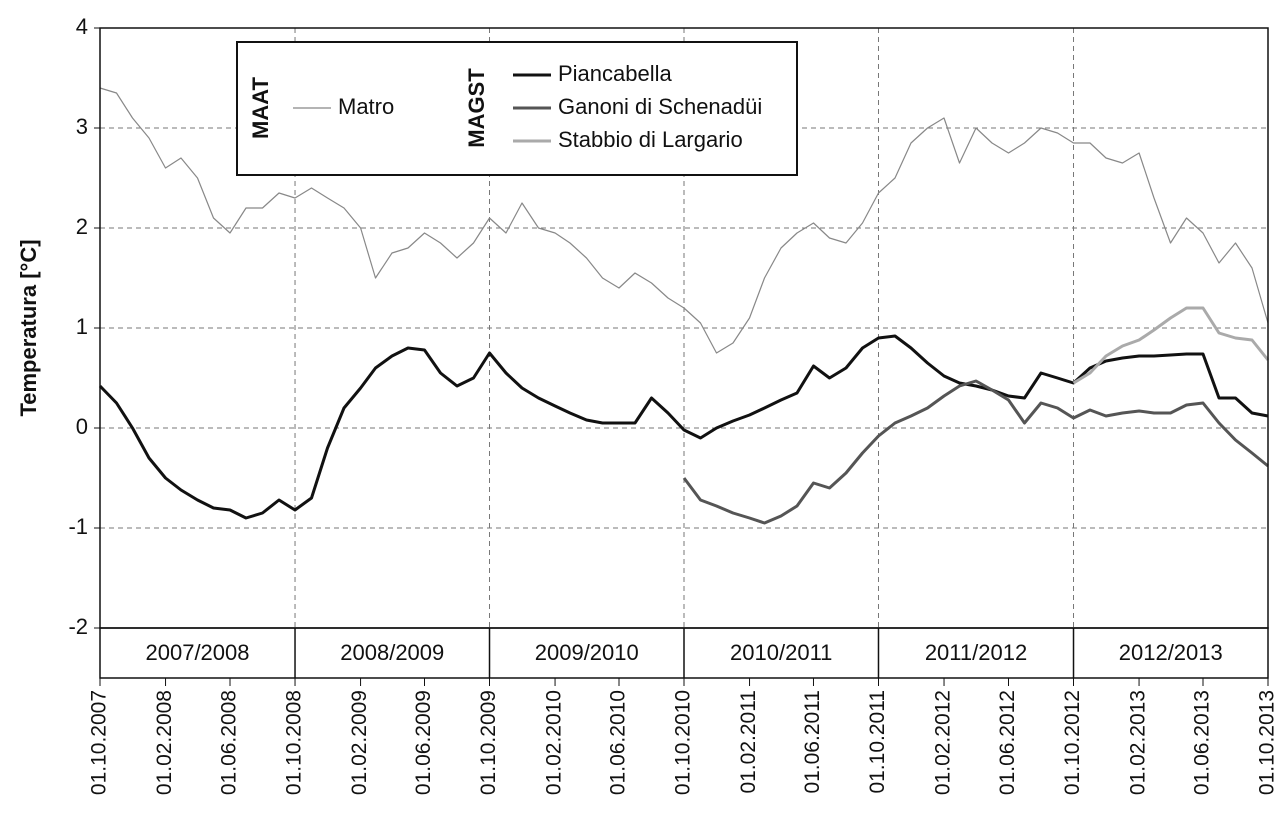  Describe the element at coordinates (359, 742) in the screenshot. I see `x-tick-label: 01.02.2009` at that location.